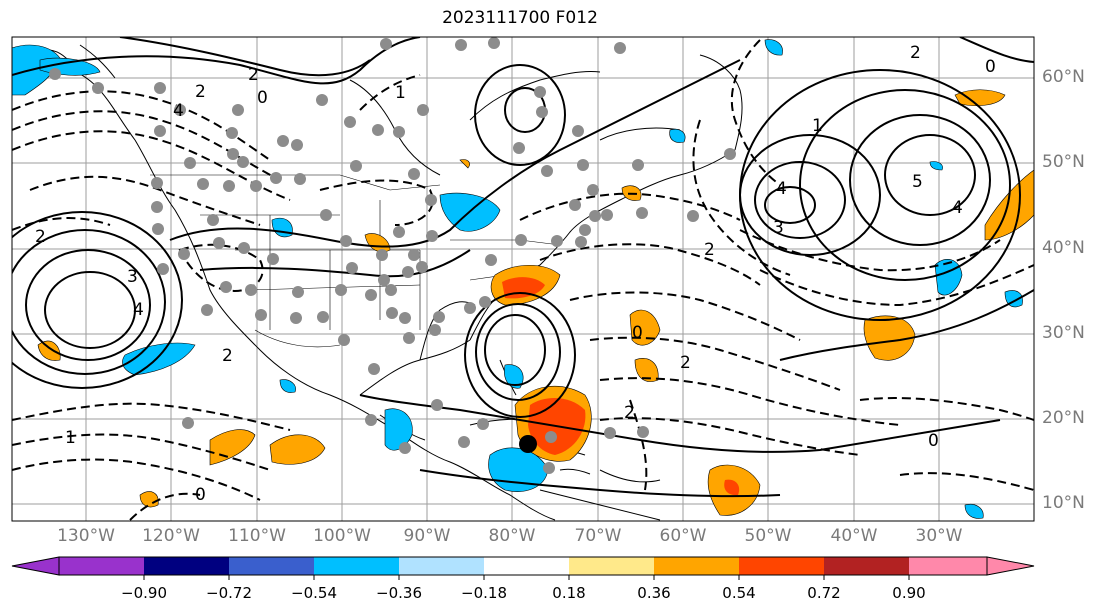  What do you see at coordinates (939, 536) in the screenshot?
I see `lon-label-30w: 30°W` at bounding box center [939, 536].